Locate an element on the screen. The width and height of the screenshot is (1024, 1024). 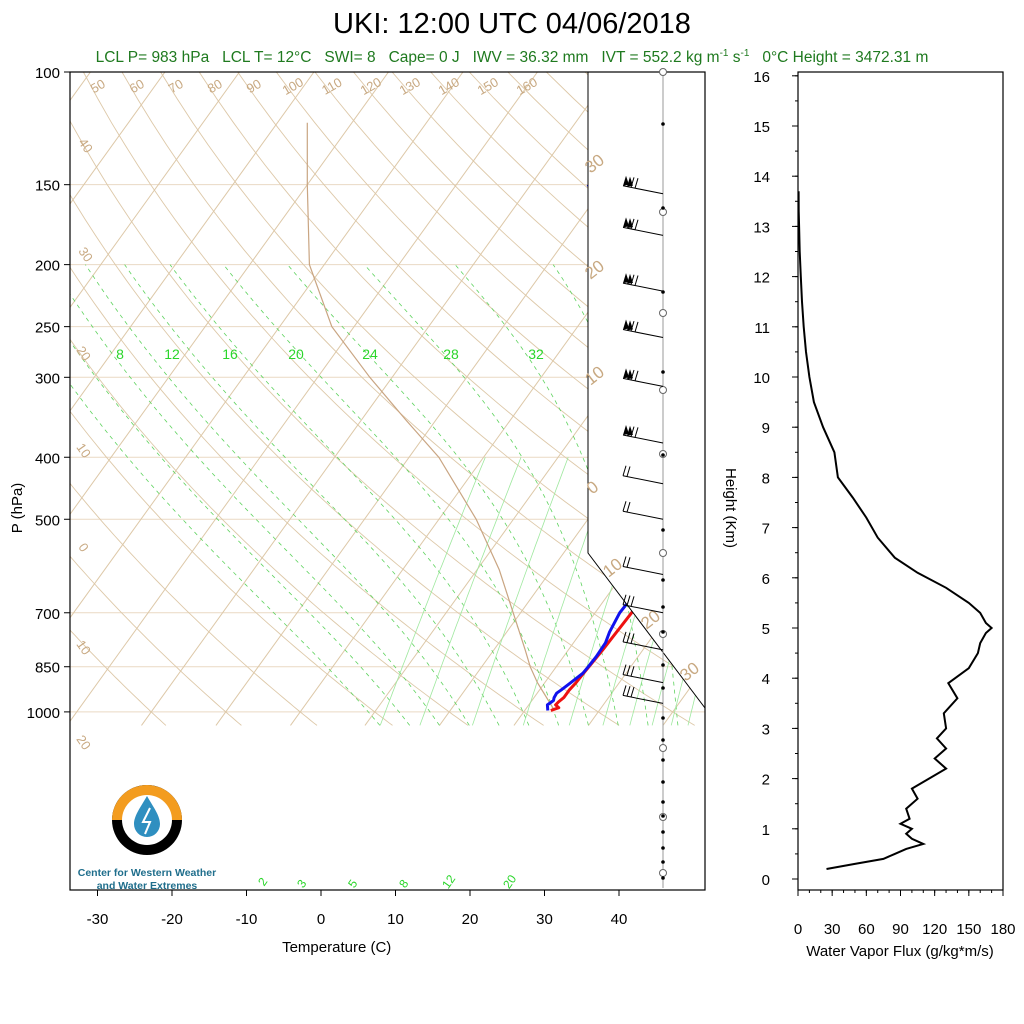
isotherm-label: 20 is located at coordinates (83, 742).